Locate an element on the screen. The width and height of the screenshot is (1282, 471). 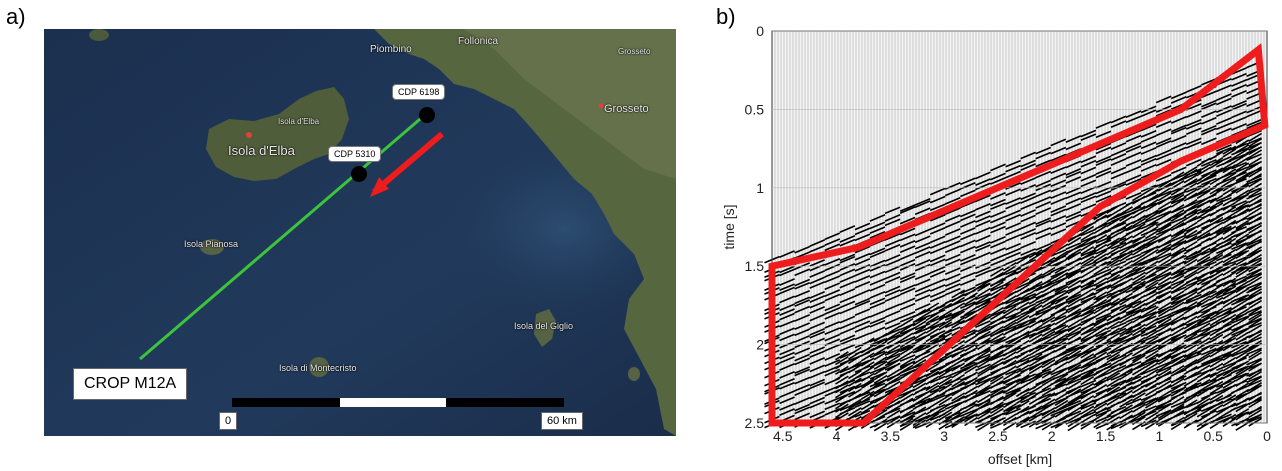
y-tick-label: 1 is located at coordinates (760, 188).